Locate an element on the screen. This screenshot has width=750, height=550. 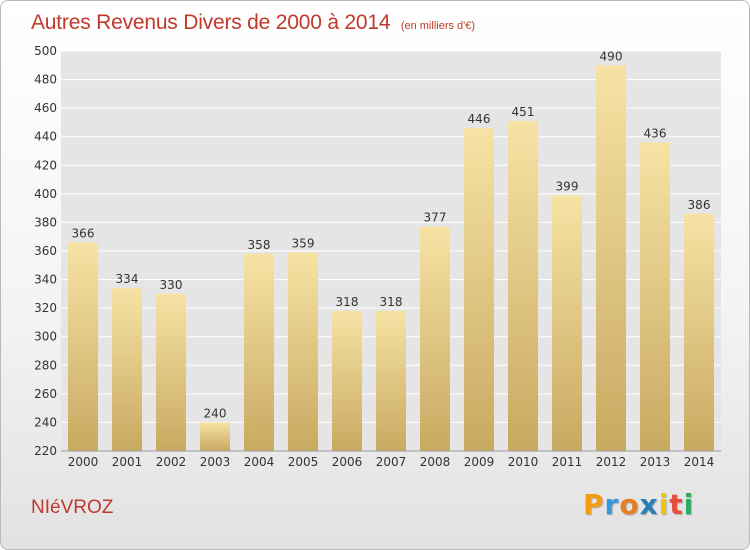
y-tick-label: 360 is located at coordinates (45, 251).